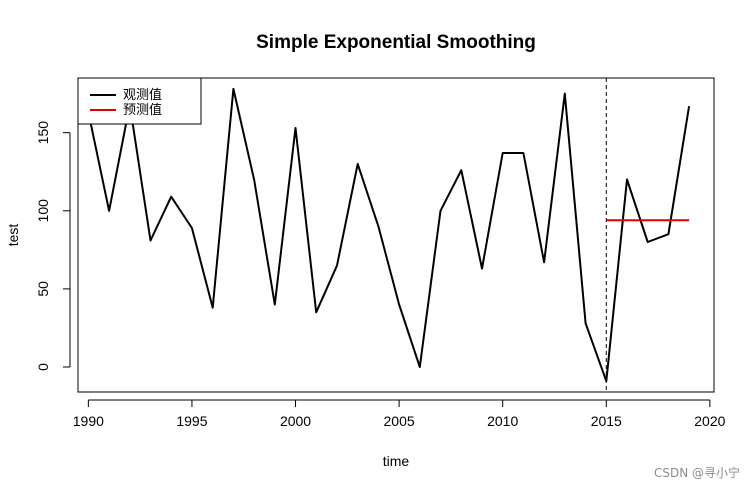  I want to click on y-tick-label: 50, so click(43, 289).